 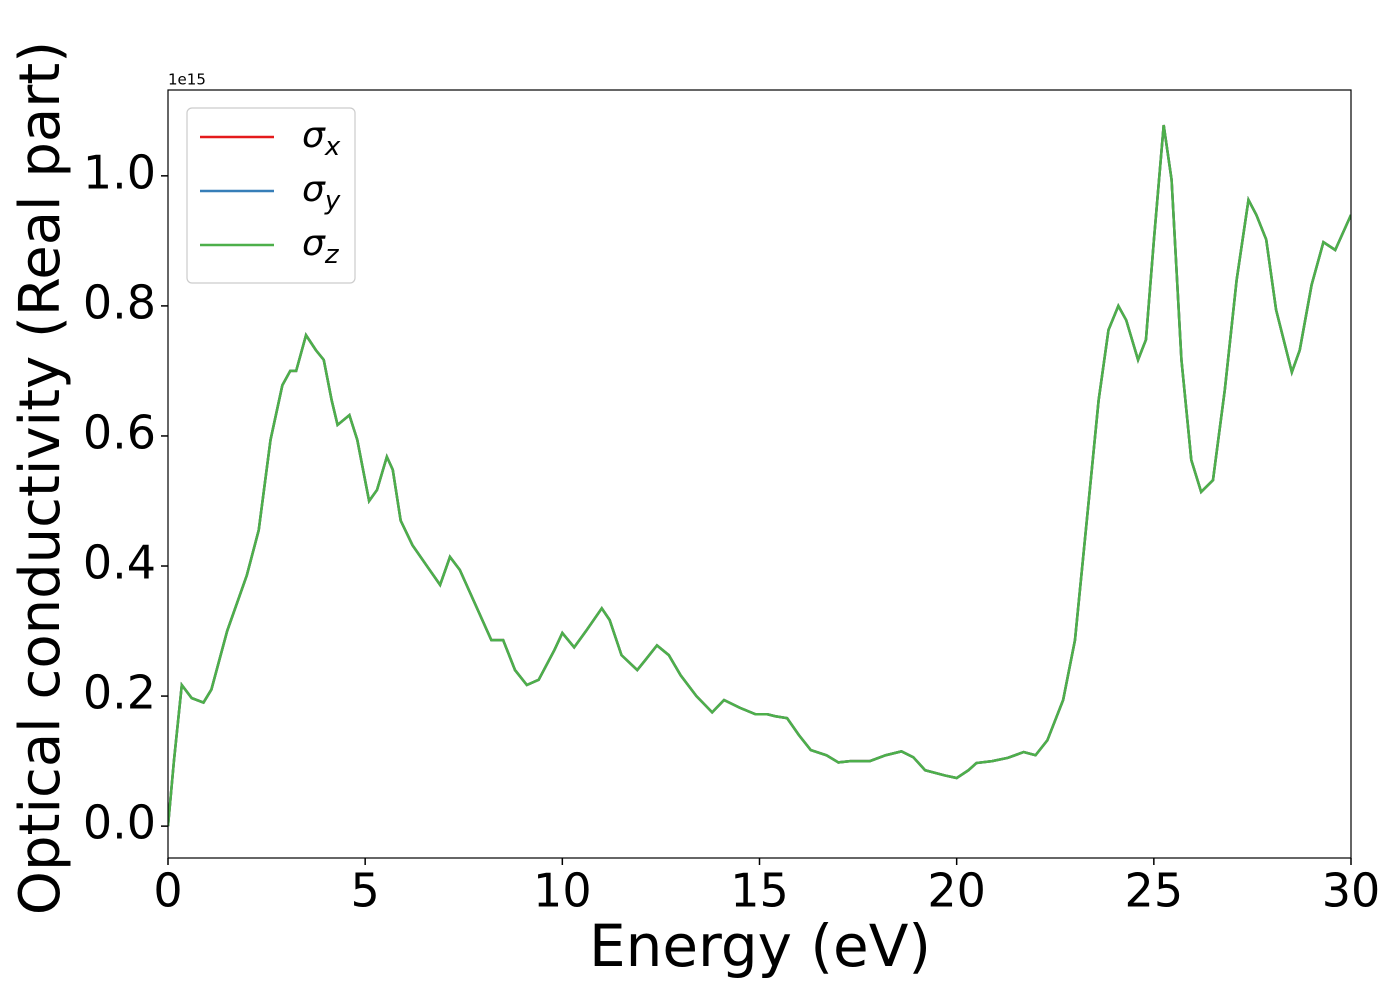 I want to click on y-offset-label: 1e15, so click(x=187, y=80).